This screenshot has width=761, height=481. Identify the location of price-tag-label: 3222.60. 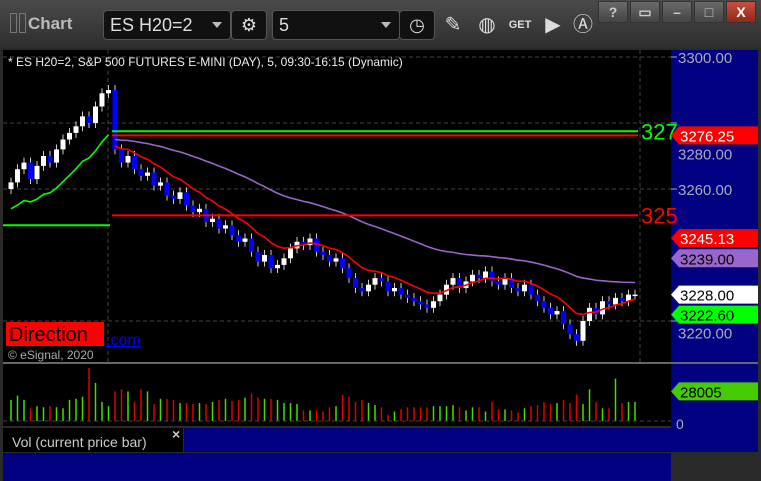
(707, 316).